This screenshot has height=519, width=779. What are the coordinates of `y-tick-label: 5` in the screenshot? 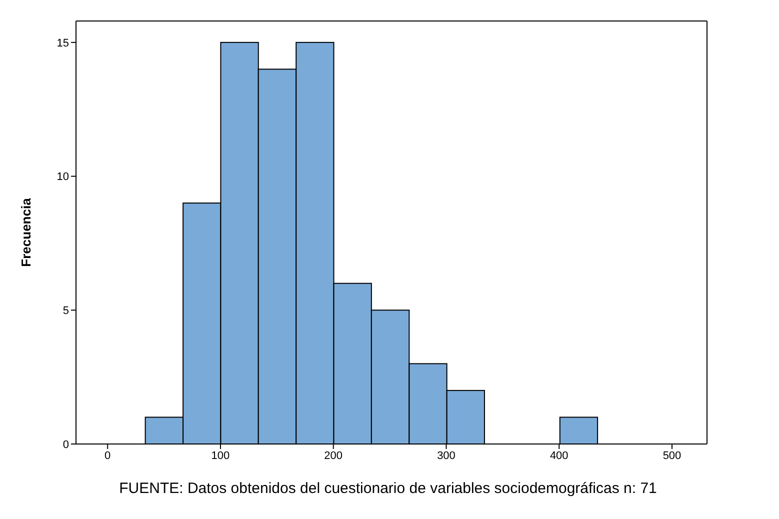 It's located at (65, 311).